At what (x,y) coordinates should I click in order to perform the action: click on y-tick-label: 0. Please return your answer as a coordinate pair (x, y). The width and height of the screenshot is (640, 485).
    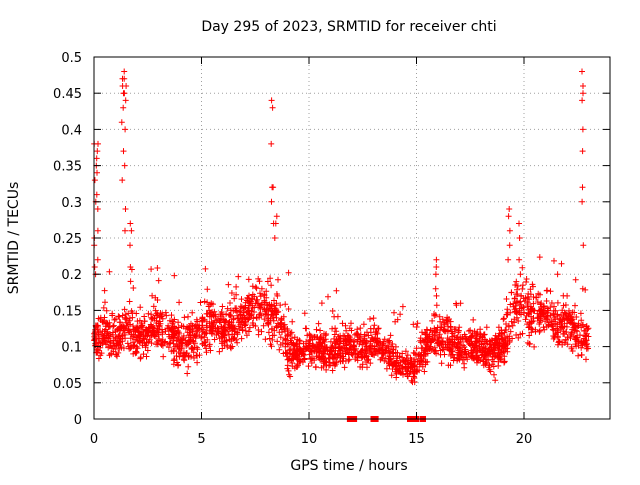
    Looking at the image, I should click on (78, 420).